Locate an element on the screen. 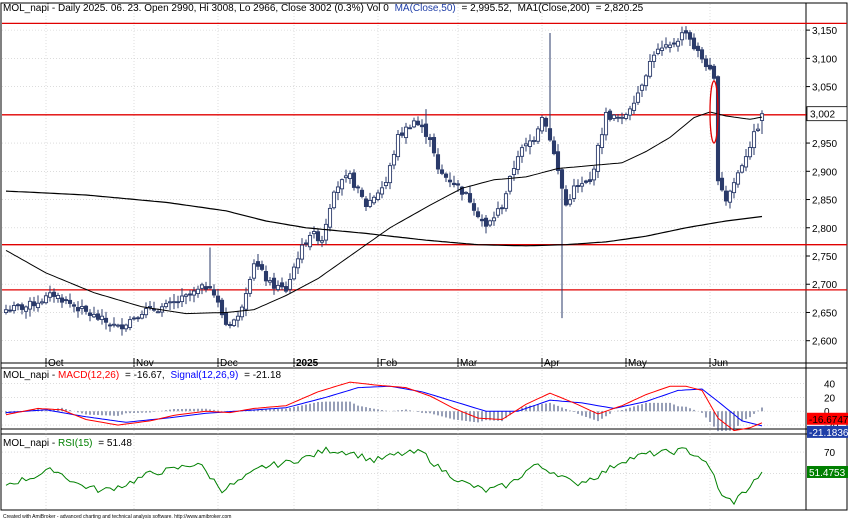 Image resolution: width=850 pixels, height=521 pixels. month-label: May is located at coordinates (637, 363).